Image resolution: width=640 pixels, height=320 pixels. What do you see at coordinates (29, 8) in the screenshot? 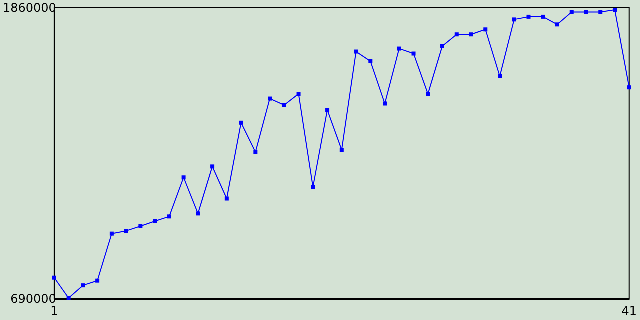
I see `y-tick-label: 1860000` at bounding box center [29, 8].